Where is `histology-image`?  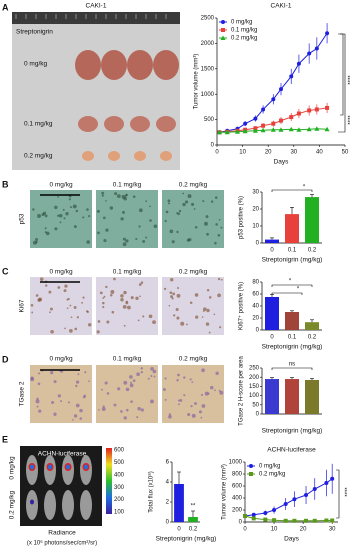
histology-image is located at coordinates (127, 306).